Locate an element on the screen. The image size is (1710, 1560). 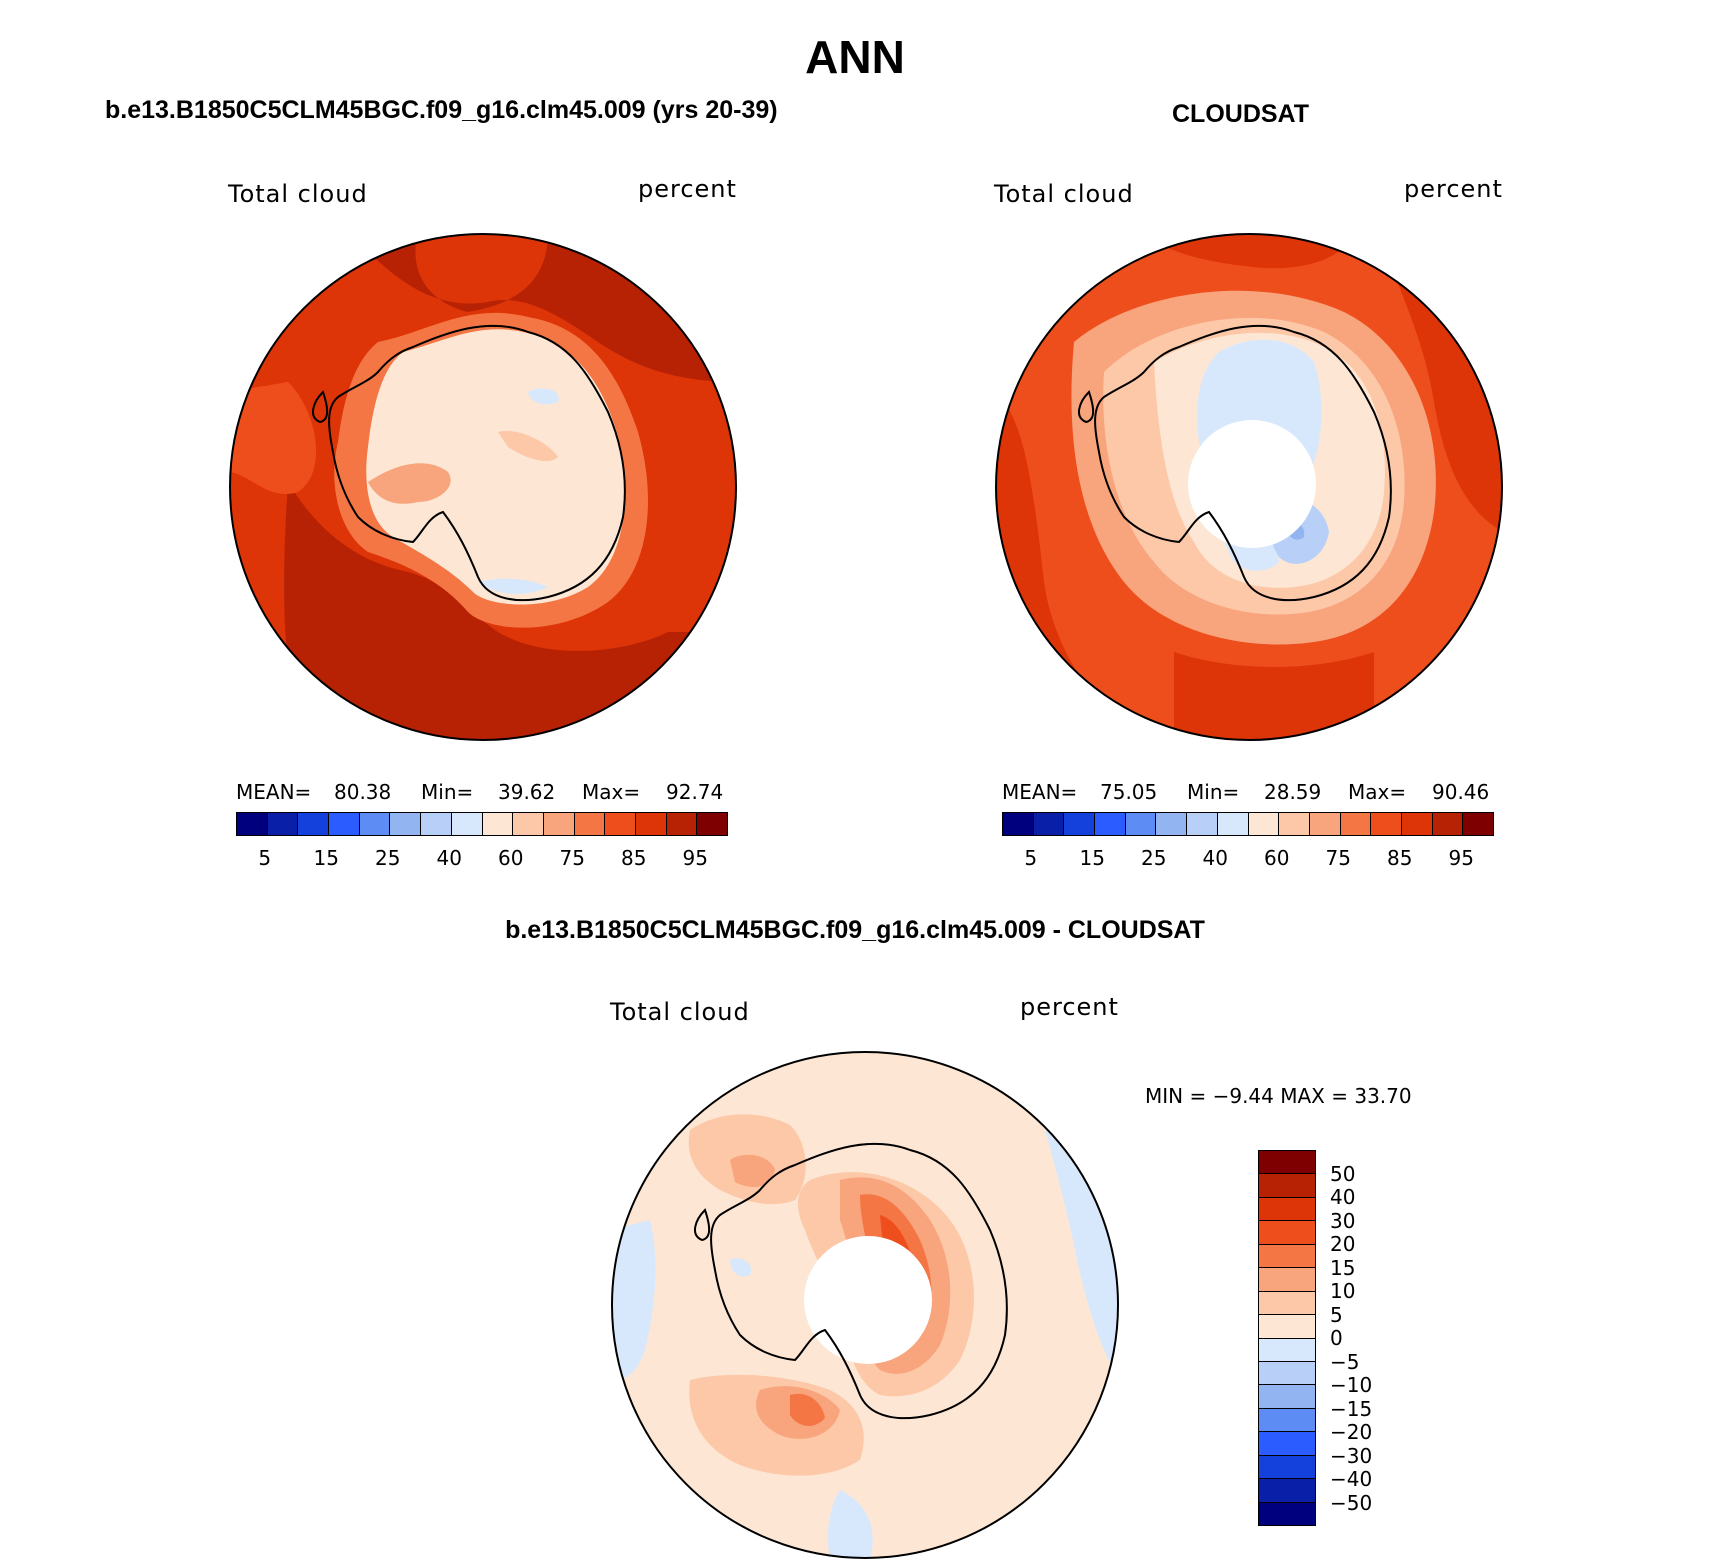
diff-colorbar-ticks: 50 40 30 20 15 10 5 0 −5 −10 −15 −20 −30 −40 −50 is located at coordinates (1370, 1338).